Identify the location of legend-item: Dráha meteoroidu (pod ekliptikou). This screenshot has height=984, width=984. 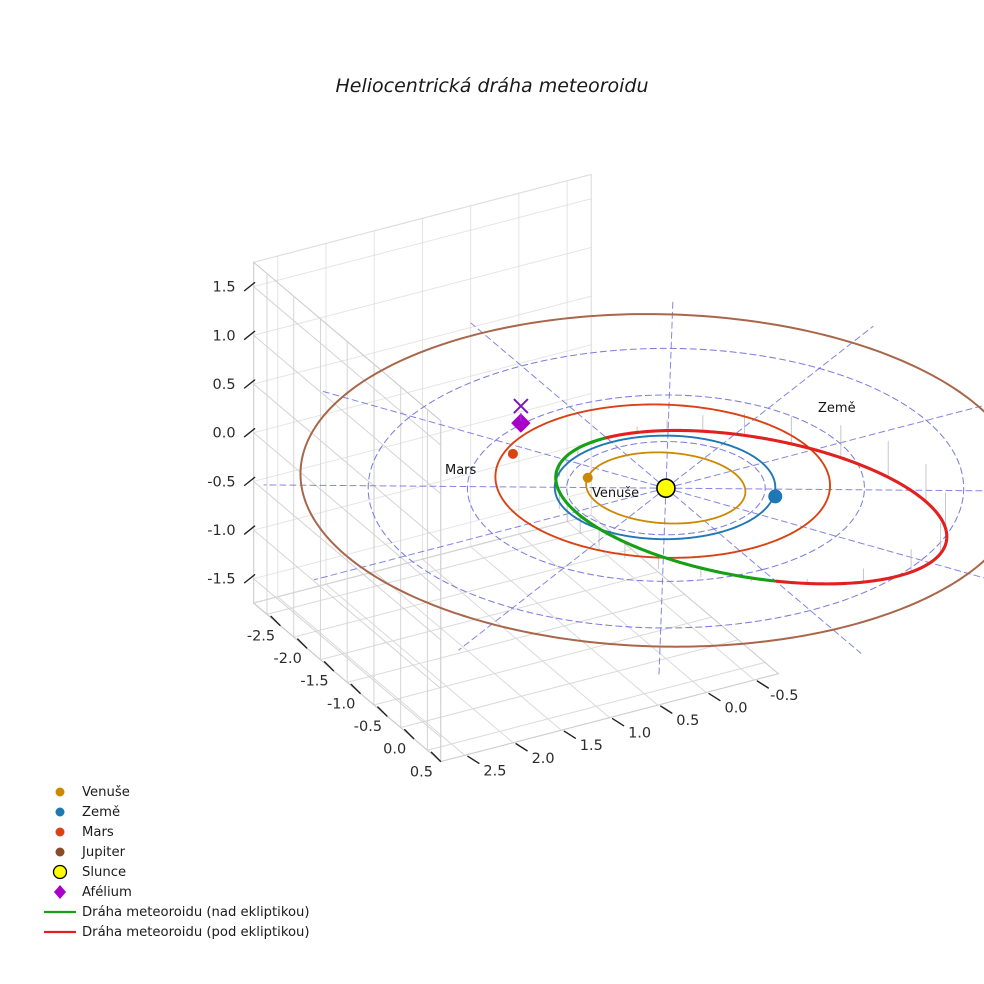
(177, 932).